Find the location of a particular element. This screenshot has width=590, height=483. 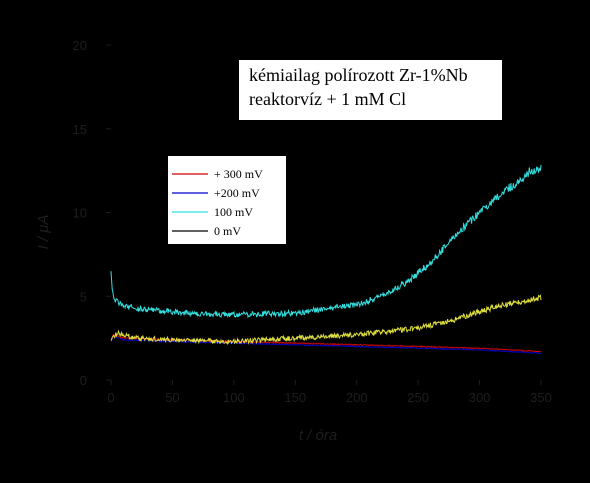

x-tick-label-2: 100 is located at coordinates (234, 397).